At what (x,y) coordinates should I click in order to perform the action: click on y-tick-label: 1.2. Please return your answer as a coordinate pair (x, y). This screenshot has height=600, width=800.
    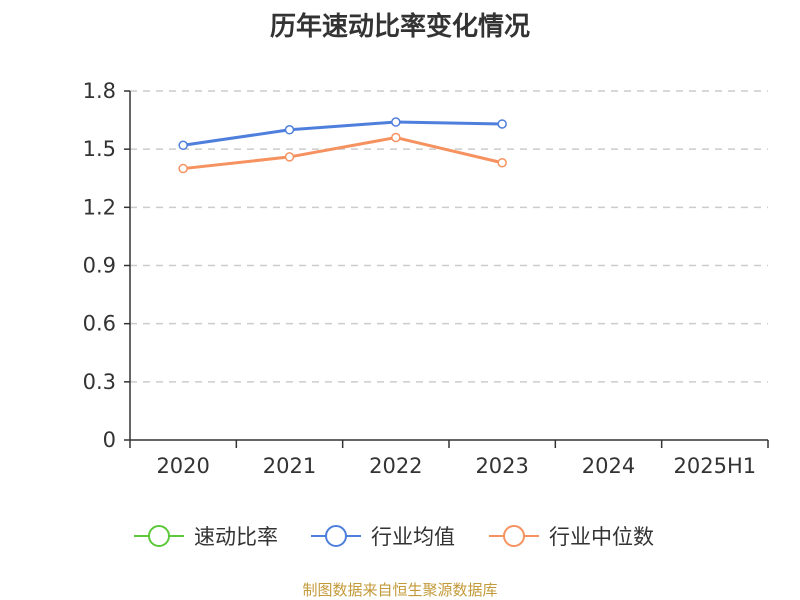
    Looking at the image, I should click on (99, 207).